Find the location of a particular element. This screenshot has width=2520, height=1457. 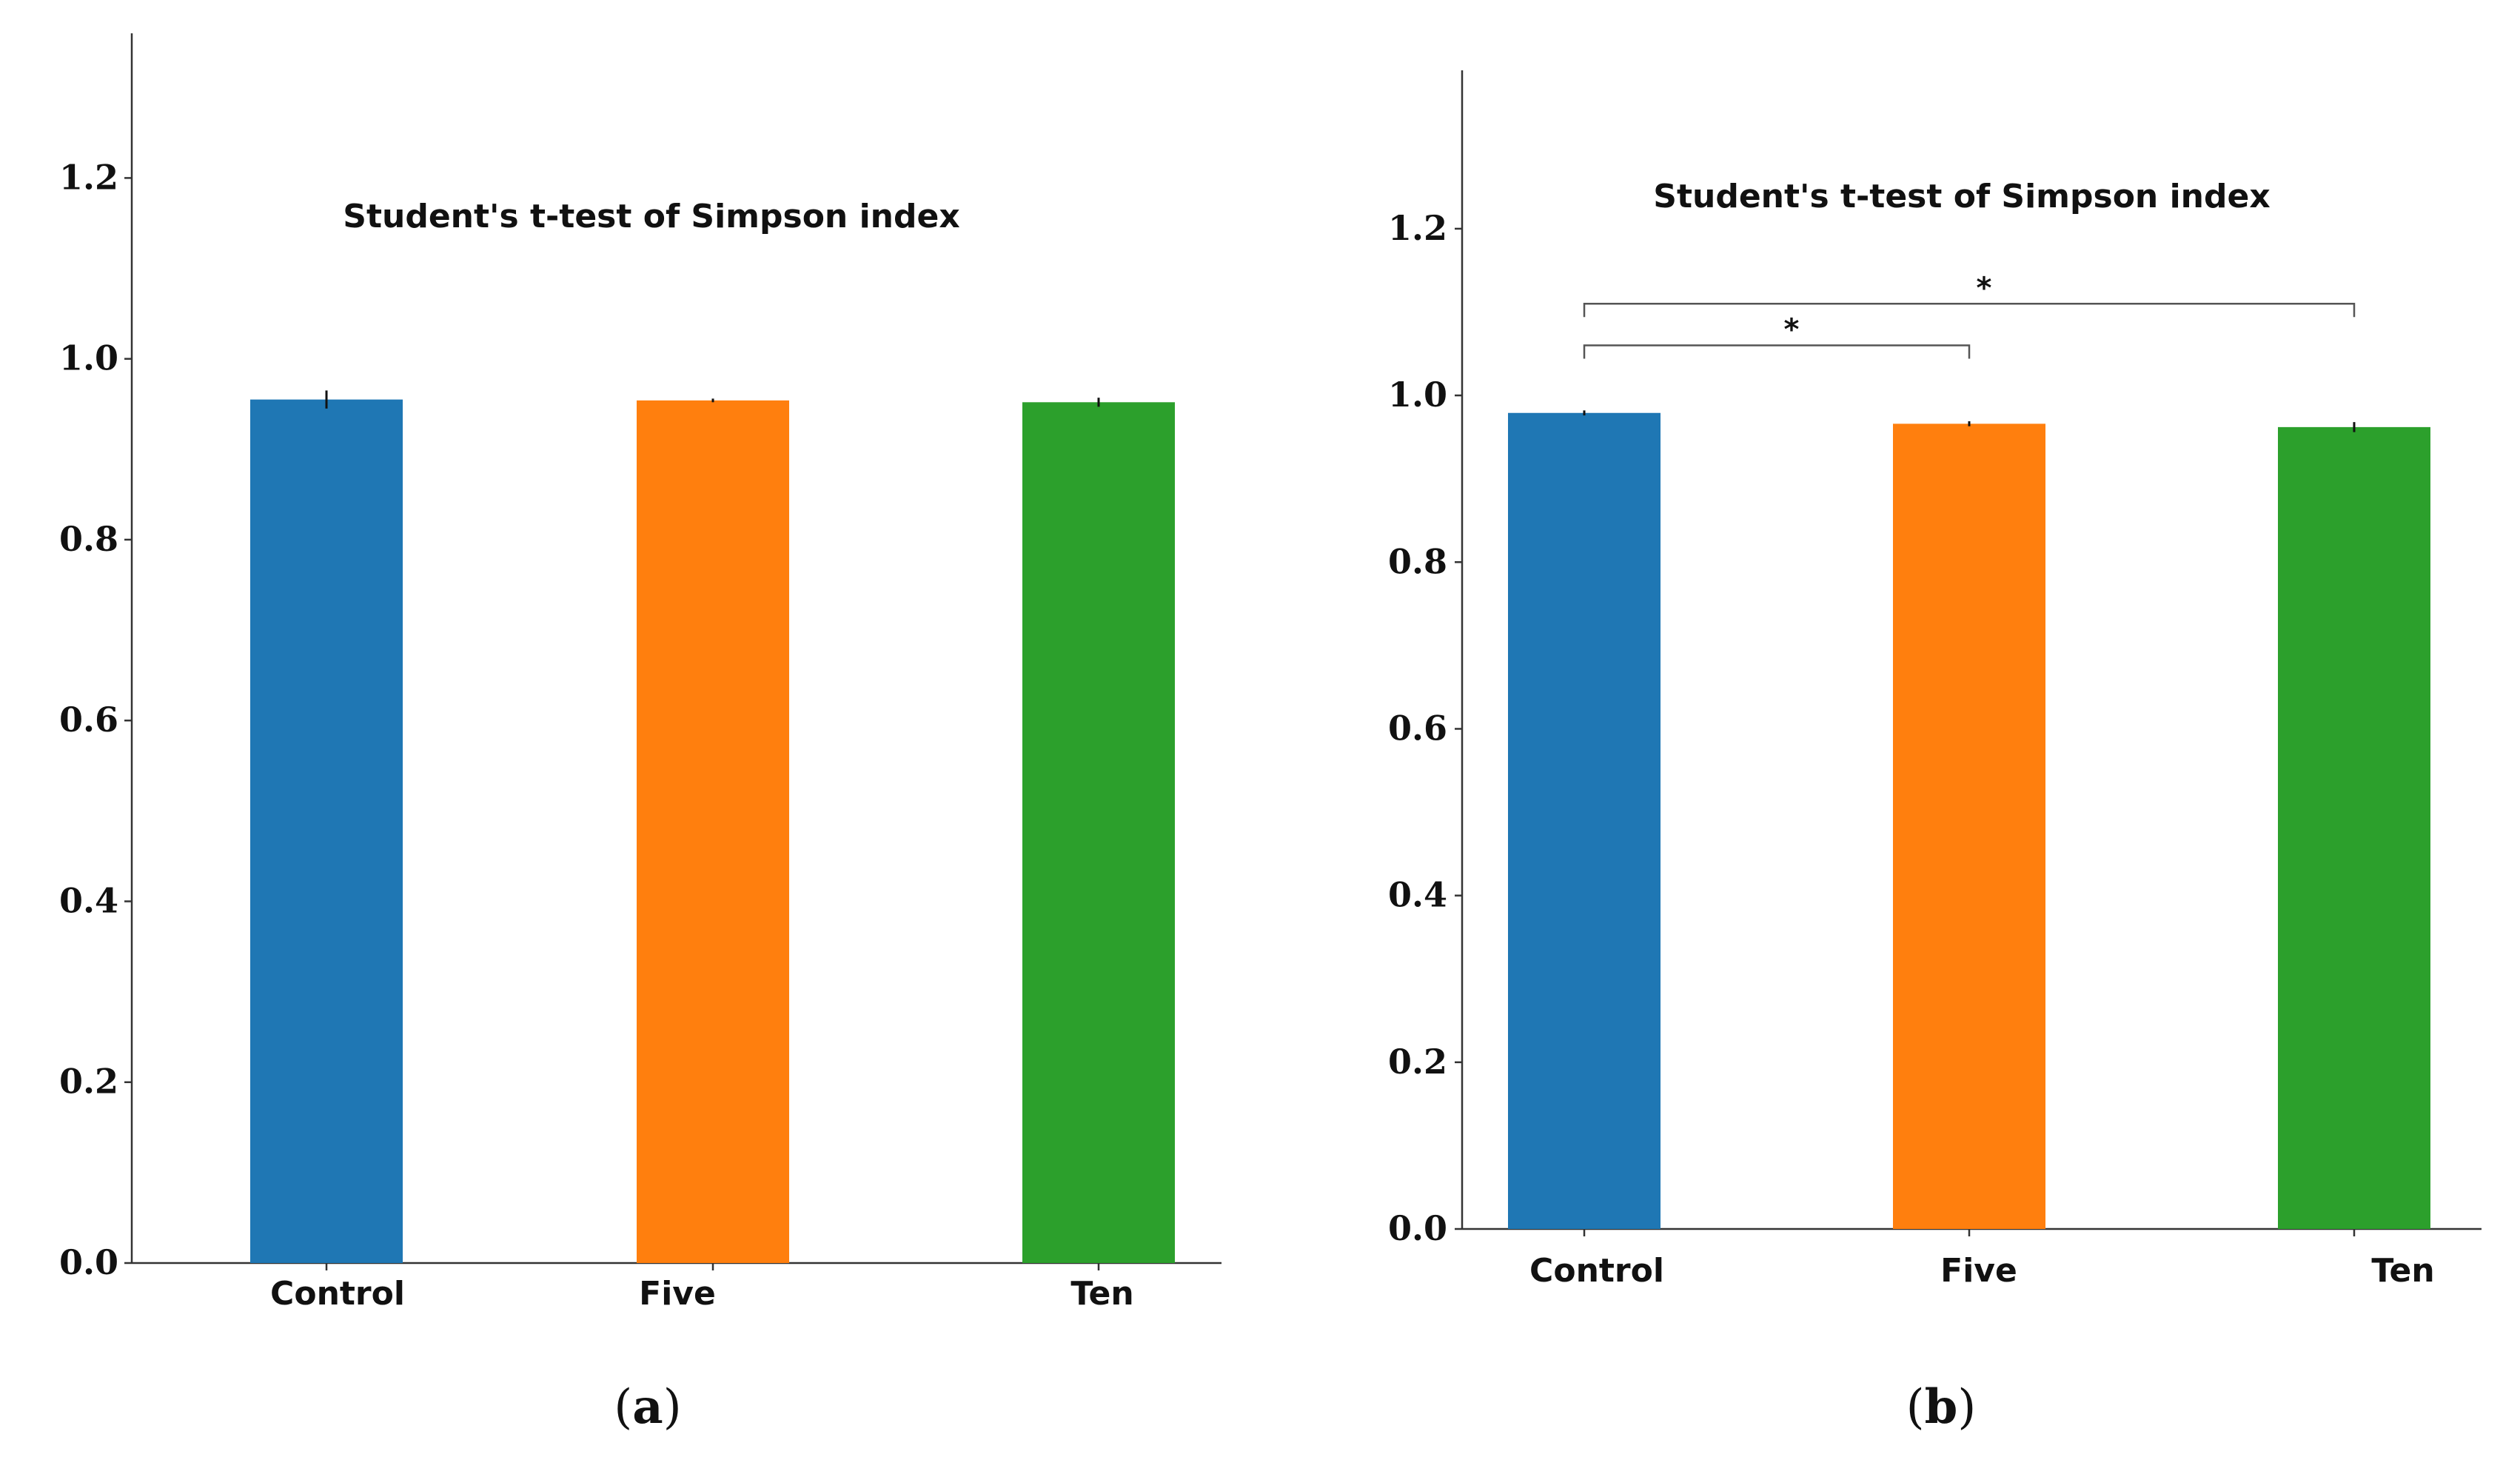

panel-label-b: (b) is located at coordinates (1941, 1407).